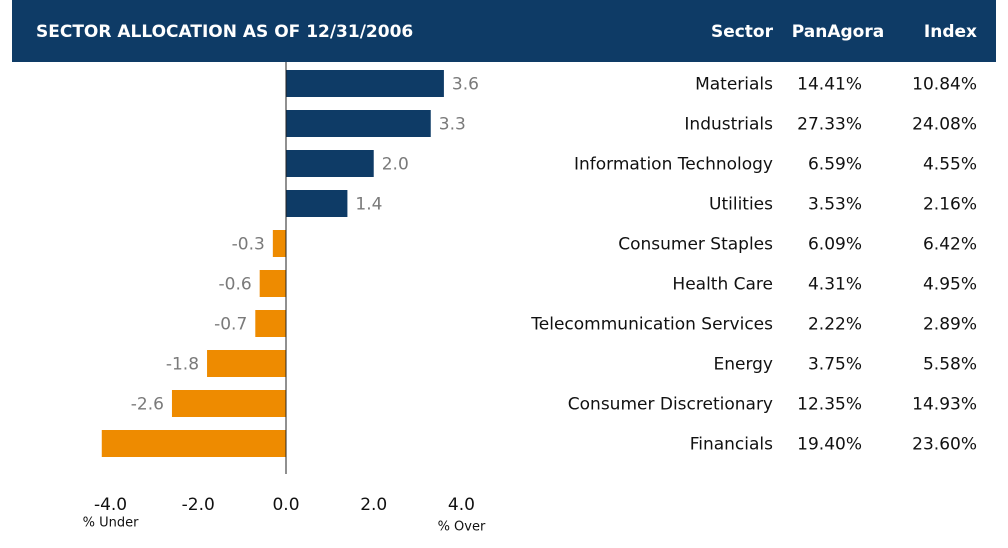 The image size is (1008, 548). I want to click on sector-label: Energy, so click(743, 365).